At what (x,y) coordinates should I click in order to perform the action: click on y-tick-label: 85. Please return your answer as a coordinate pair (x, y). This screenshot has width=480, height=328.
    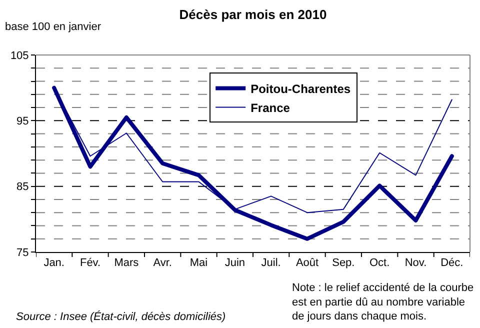
    Looking at the image, I should click on (22, 187).